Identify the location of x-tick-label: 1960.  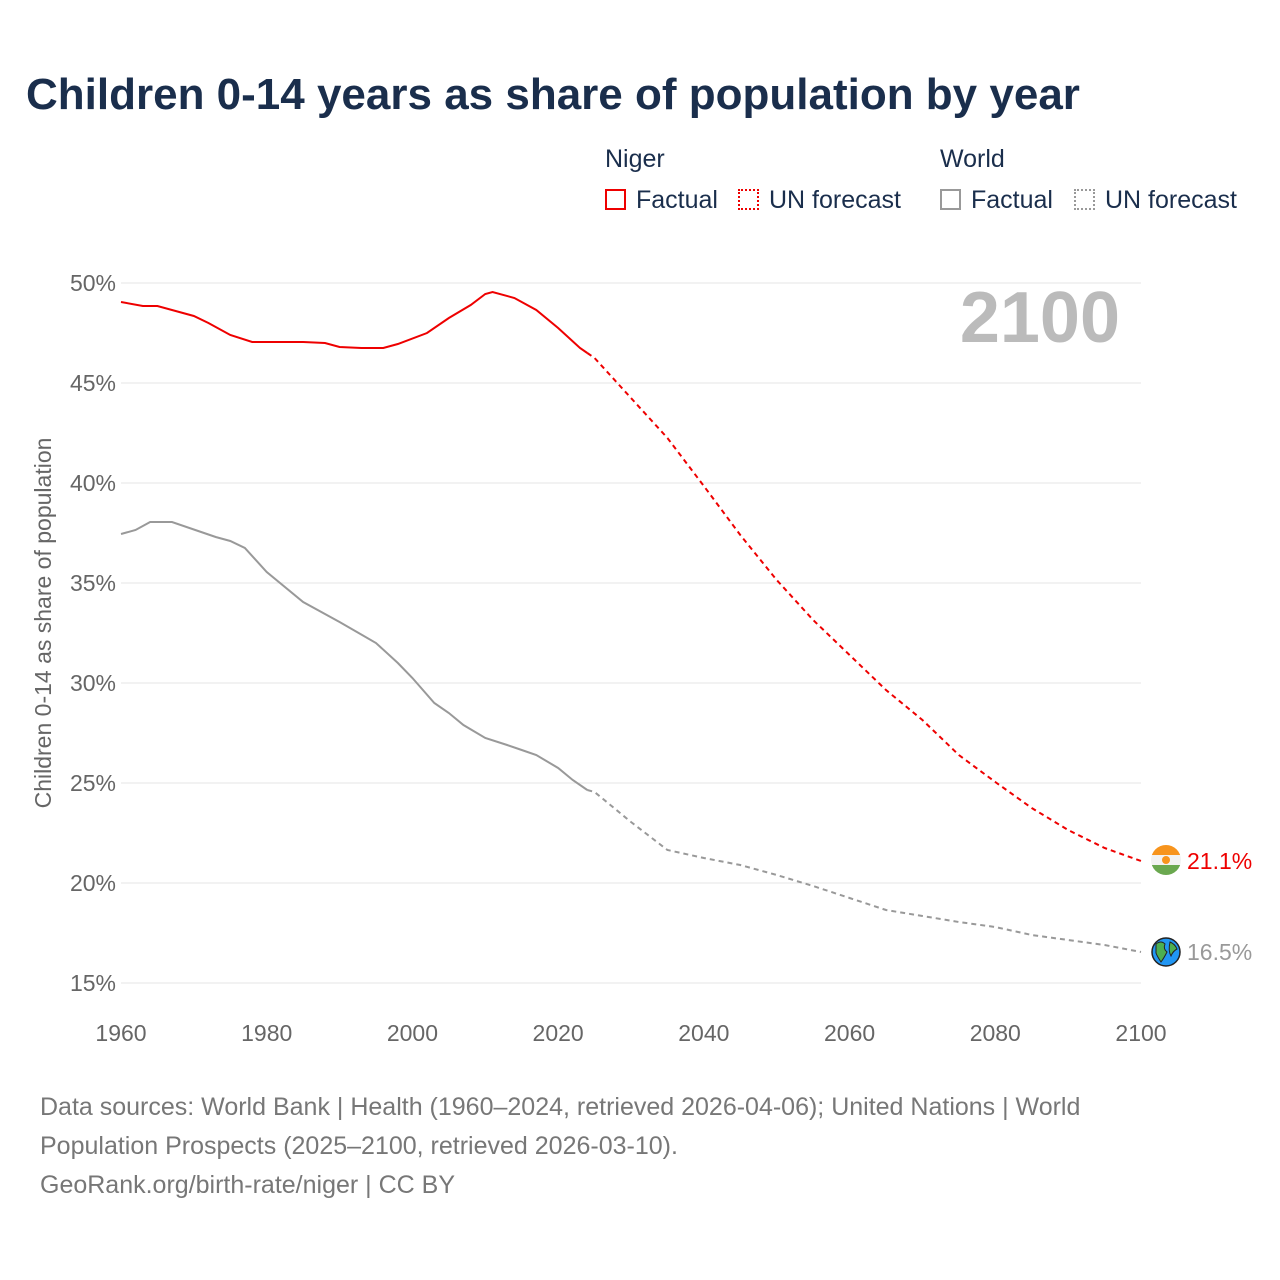
(120, 1033).